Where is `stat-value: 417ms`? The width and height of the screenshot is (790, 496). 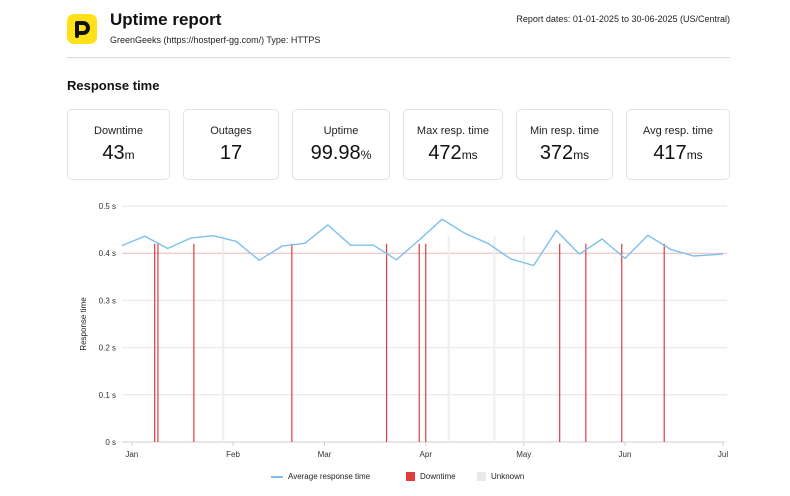
stat-value: 417ms is located at coordinates (678, 153).